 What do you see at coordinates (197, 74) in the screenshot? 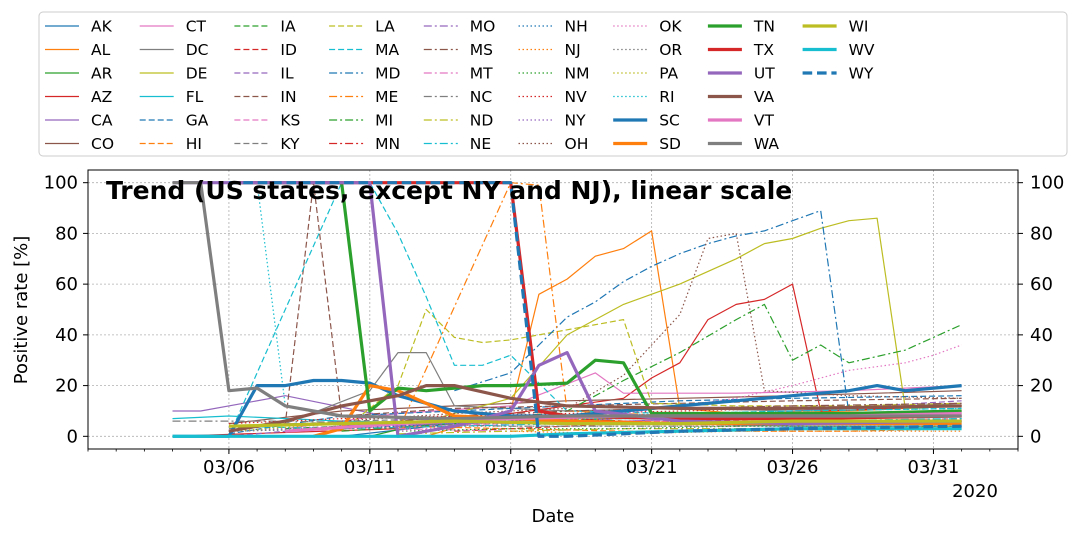
I see `legend-label: DE` at bounding box center [197, 74].